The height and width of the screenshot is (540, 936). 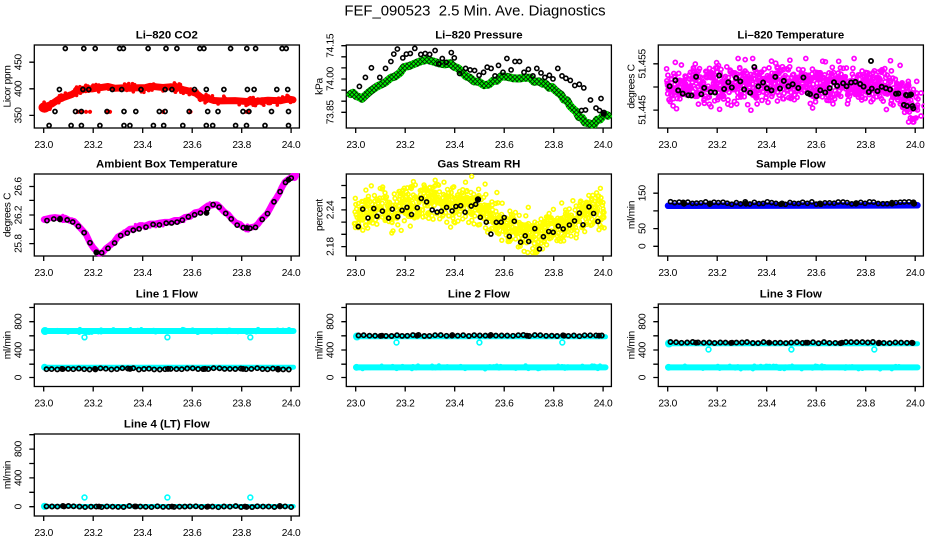 I want to click on svg-text: Licor ppm, so click(x=7, y=86).